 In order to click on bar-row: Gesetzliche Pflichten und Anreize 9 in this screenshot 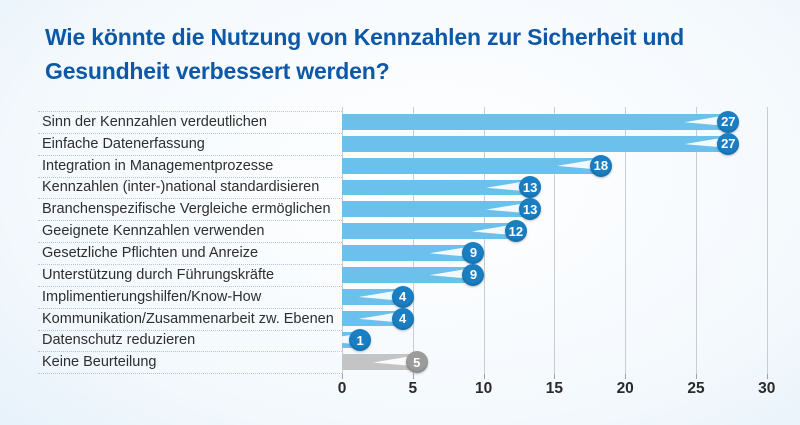, I will do `click(405, 252)`.